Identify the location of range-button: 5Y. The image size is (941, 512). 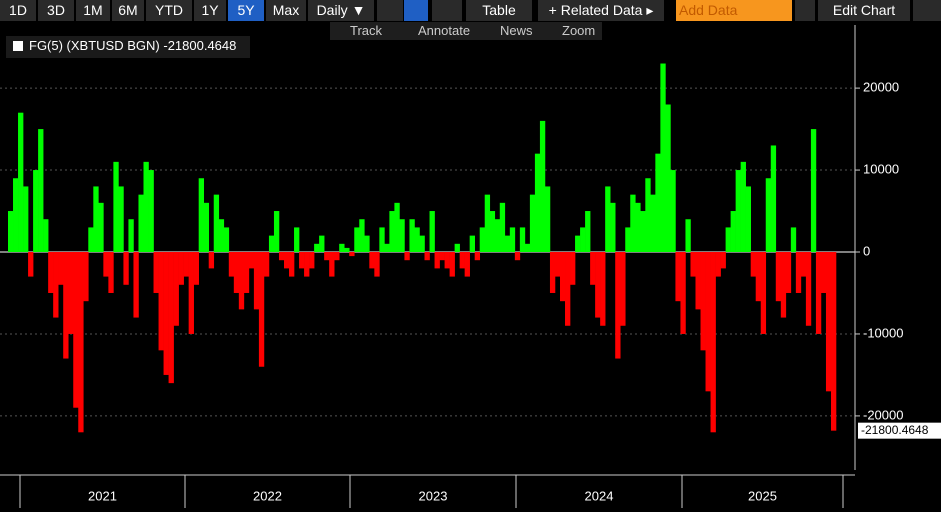
(246, 10).